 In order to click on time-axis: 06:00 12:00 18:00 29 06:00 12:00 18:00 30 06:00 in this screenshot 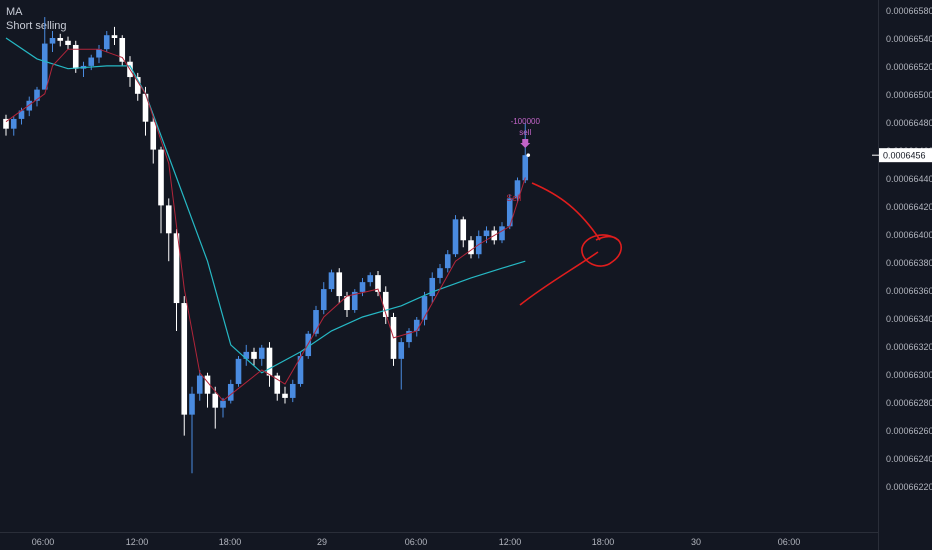, I will do `click(439, 540)`.